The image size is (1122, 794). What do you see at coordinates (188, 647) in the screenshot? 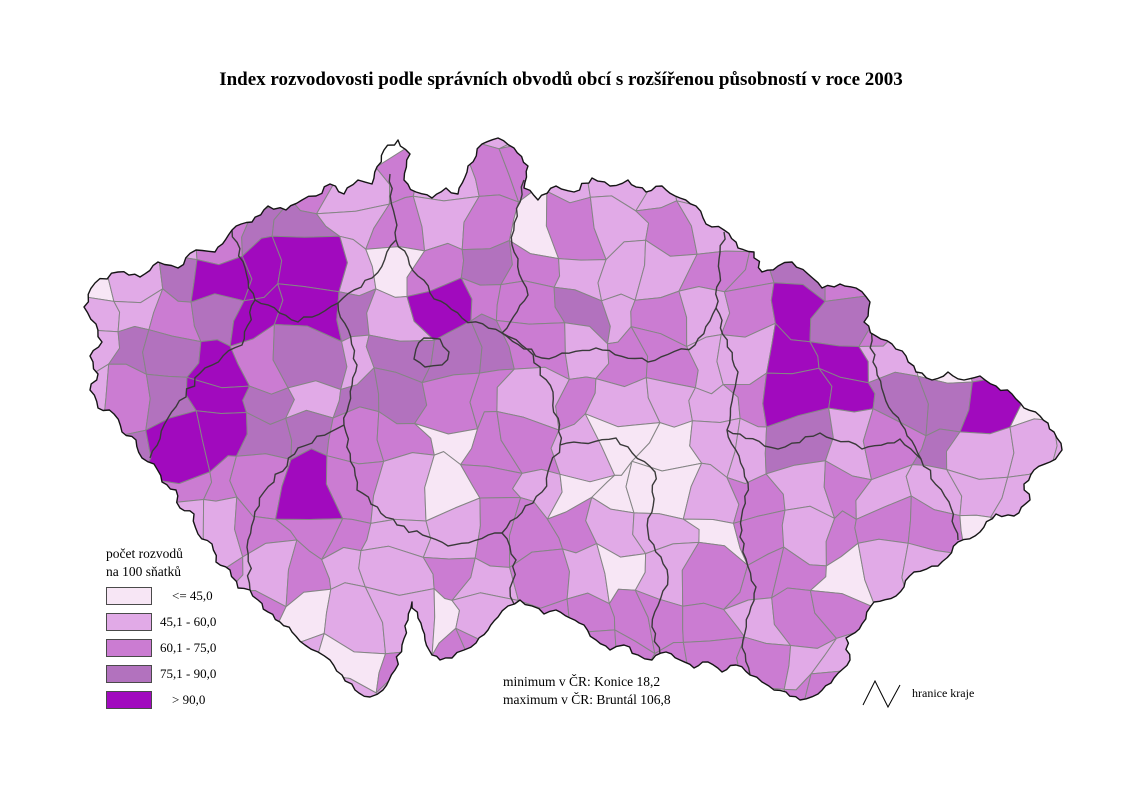
I see `legend-class-label: 60,1 - 75,0` at bounding box center [188, 647].